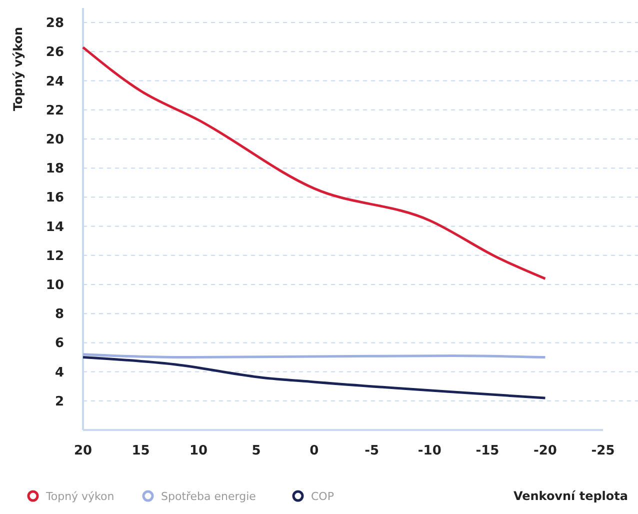  Describe the element at coordinates (372, 451) in the screenshot. I see `x-tick-label: -5` at that location.